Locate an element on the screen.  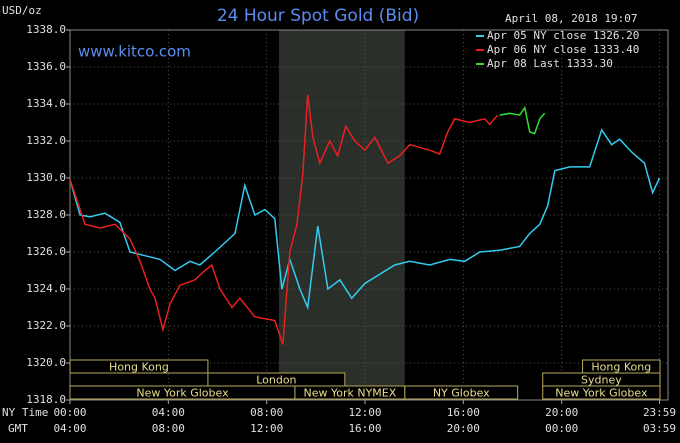
x-row-label: GMT is located at coordinates (18, 428).